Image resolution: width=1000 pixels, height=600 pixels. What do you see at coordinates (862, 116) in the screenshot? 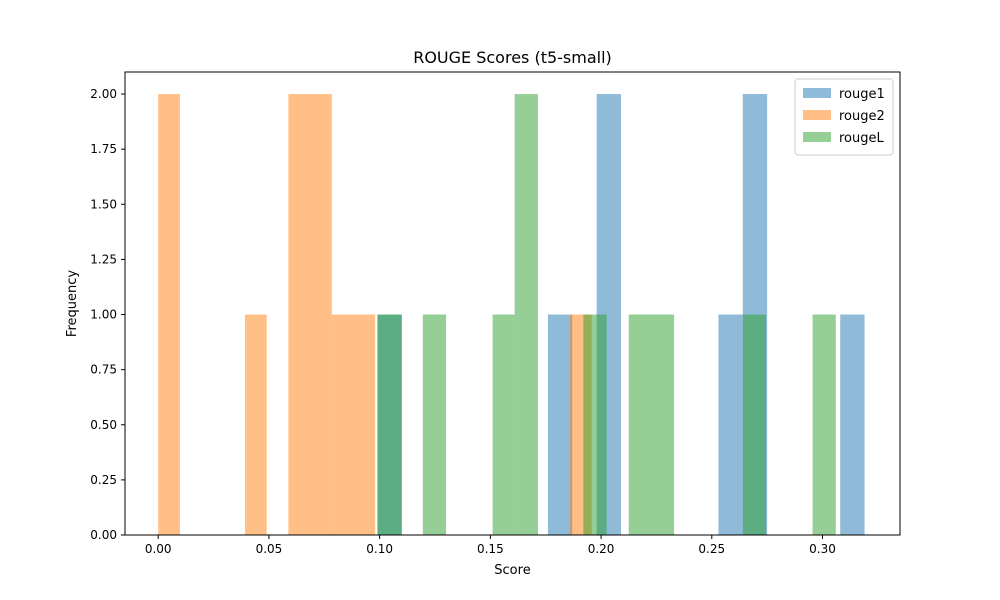
I see `legend-label-rouge2: rouge2` at bounding box center [862, 116].